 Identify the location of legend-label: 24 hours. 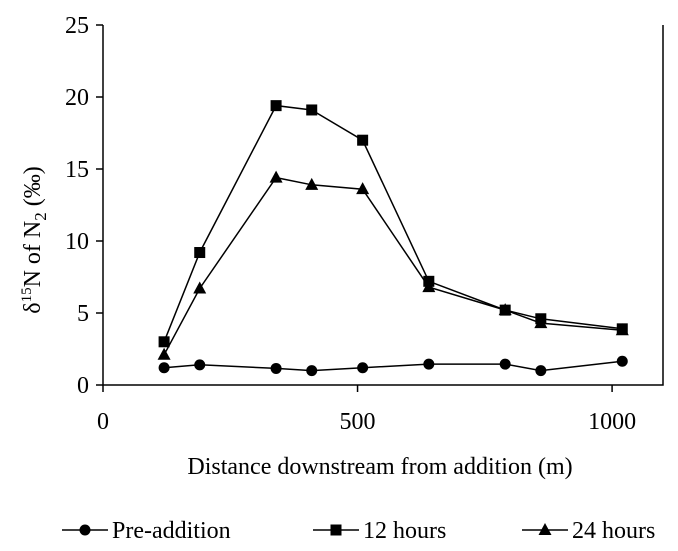
(613, 531).